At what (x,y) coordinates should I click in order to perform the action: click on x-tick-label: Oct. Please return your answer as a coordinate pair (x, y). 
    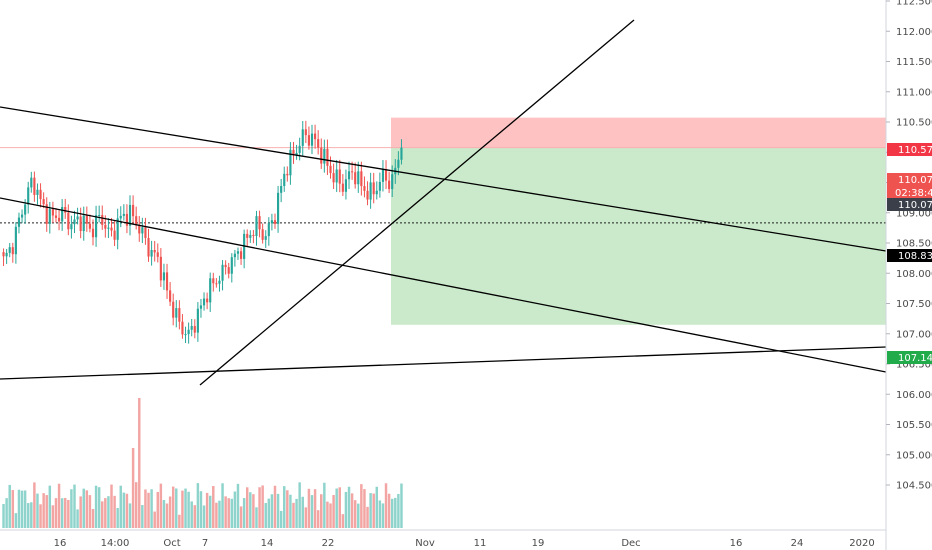
    Looking at the image, I should click on (171, 543).